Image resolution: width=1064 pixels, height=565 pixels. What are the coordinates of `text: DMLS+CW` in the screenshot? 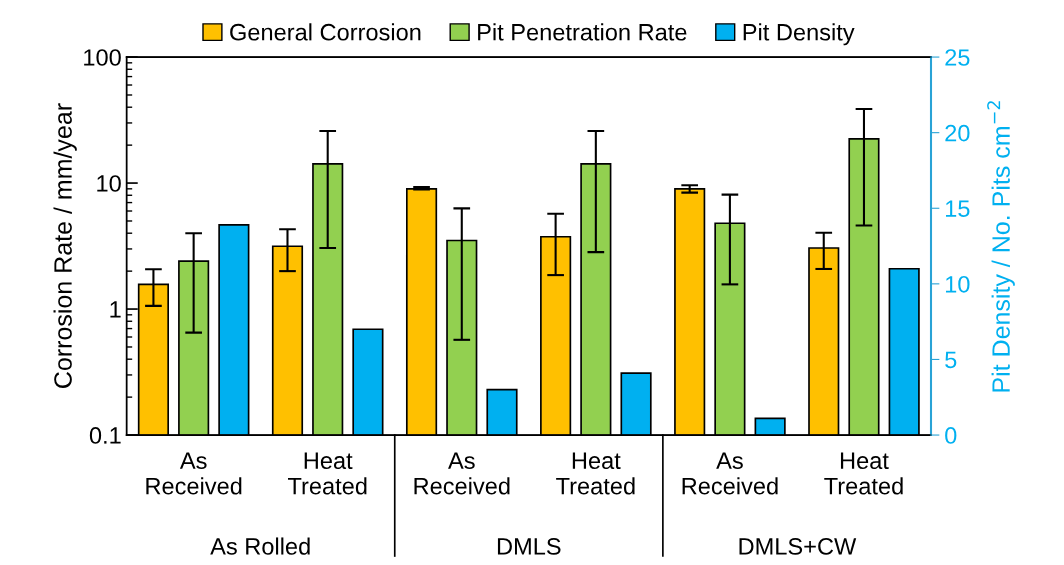 It's located at (798, 546).